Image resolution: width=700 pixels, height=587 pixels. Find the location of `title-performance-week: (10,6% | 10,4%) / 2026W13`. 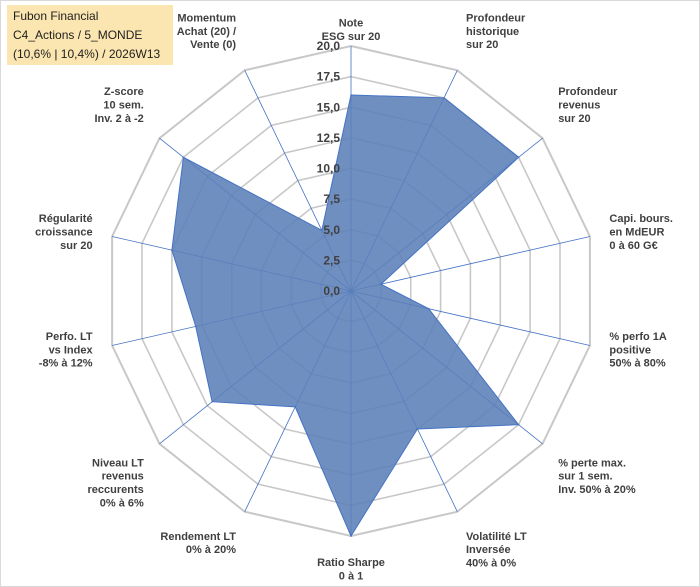

title-performance-week: (10,6% | 10,4%) / 2026W13 is located at coordinates (87, 54).